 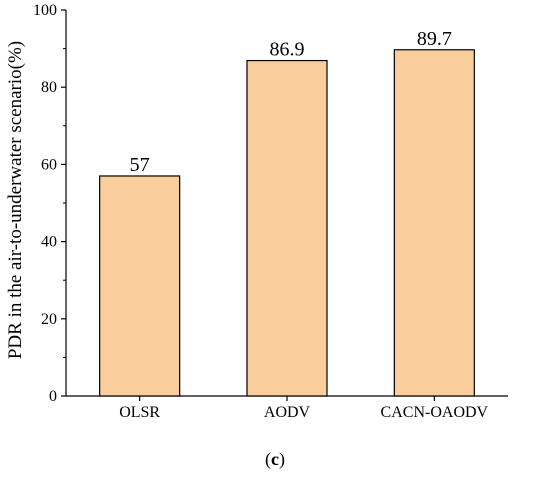 What do you see at coordinates (282, 459) in the screenshot?
I see `caption-close: )` at bounding box center [282, 459].